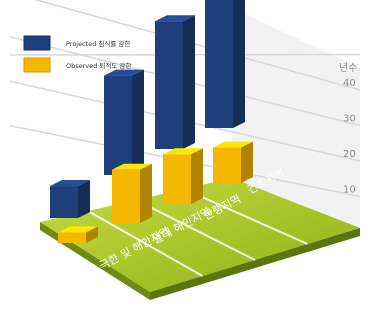 This screenshot has width=372, height=321. What do you see at coordinates (84, 199) in the screenshot?
I see `bar-projected-1-side` at bounding box center [84, 199].